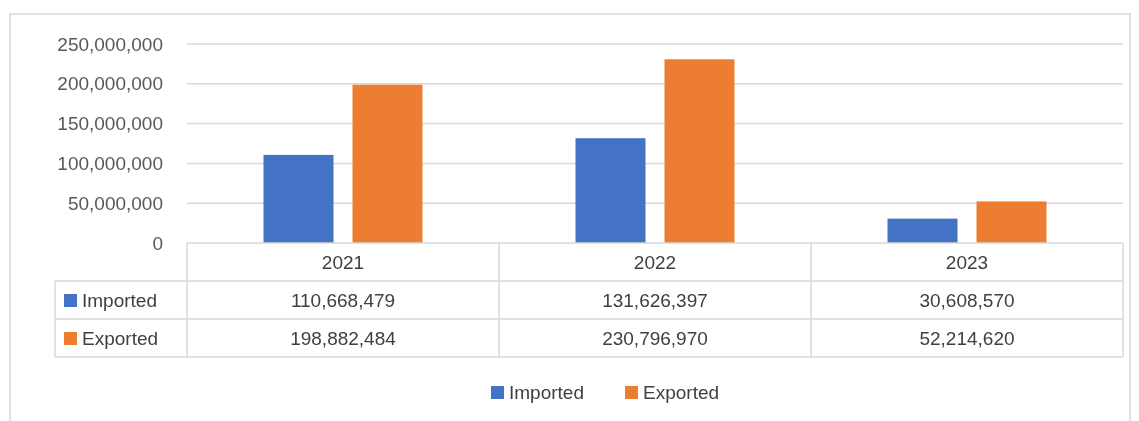 This screenshot has height=421, width=1139. What do you see at coordinates (967, 300) in the screenshot?
I see `data-label: 30,608,570` at bounding box center [967, 300].